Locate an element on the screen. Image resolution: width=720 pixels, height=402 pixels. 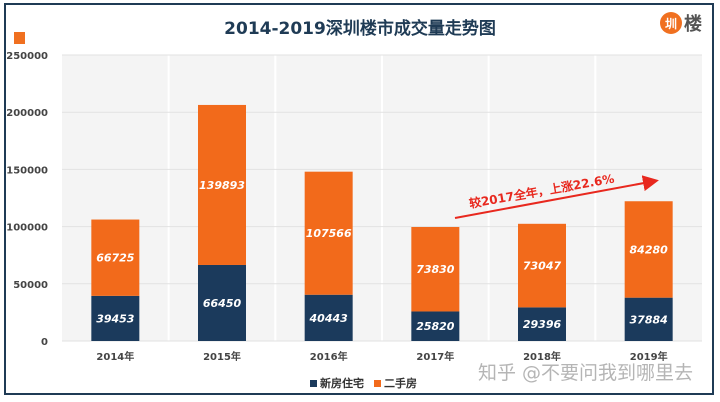
x-tick-label: 2017年 is located at coordinates (435, 356).